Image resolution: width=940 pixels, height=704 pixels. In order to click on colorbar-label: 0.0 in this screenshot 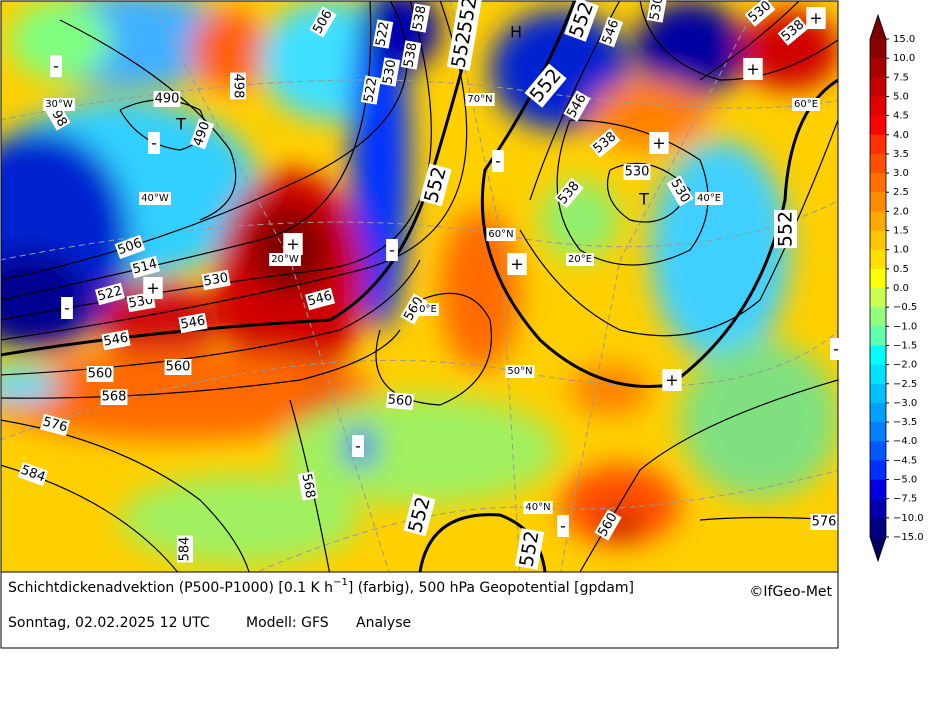, I will do `click(901, 288)`.